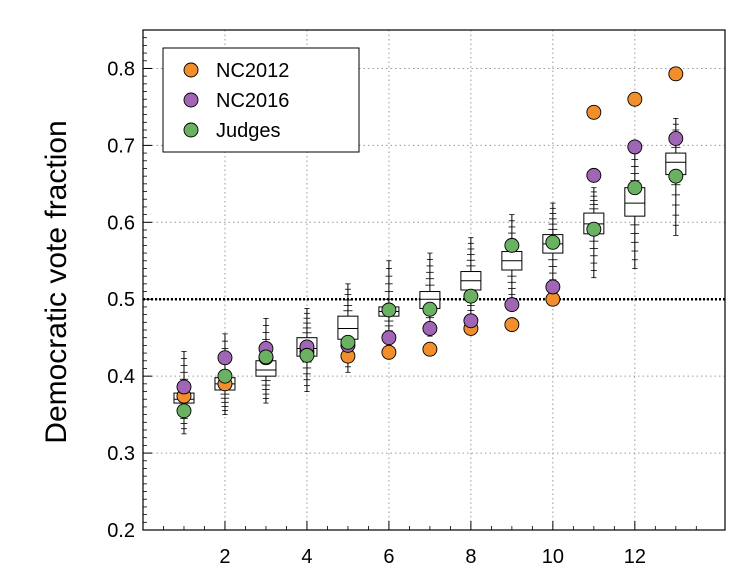 The height and width of the screenshot is (574, 744). I want to click on y-tick-label: 0.7, so click(121, 146).